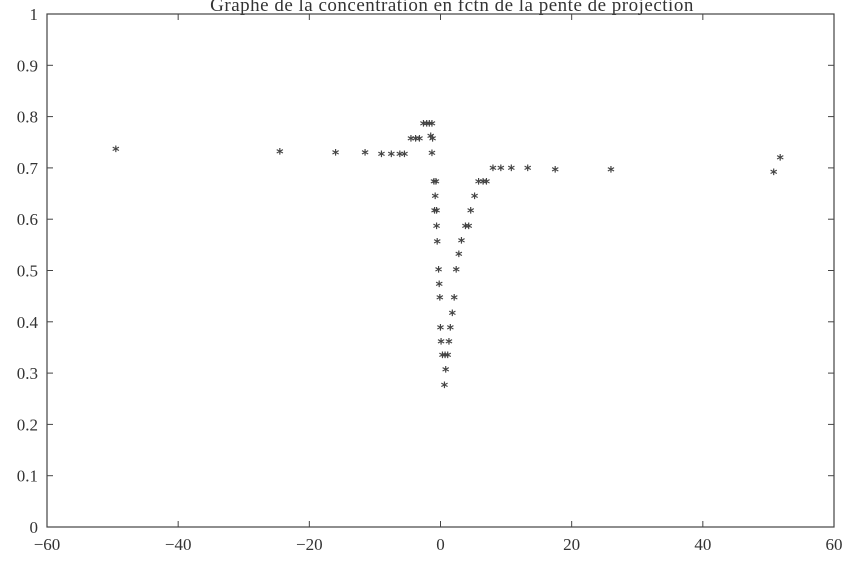 Image resolution: width=861 pixels, height=570 pixels. Describe the element at coordinates (27, 476) in the screenshot. I see `y-tick-label: 0.1` at that location.